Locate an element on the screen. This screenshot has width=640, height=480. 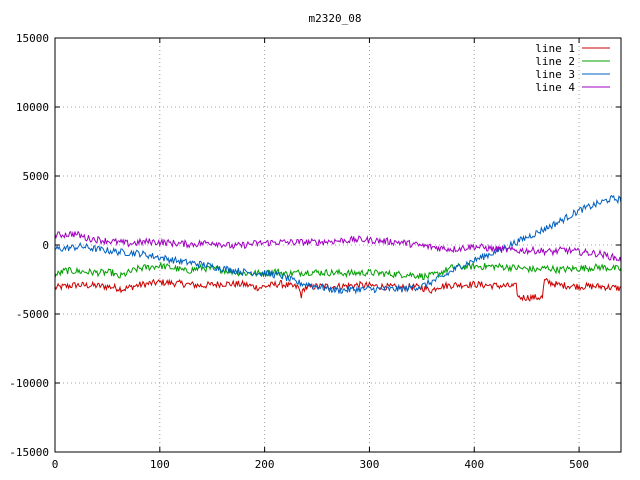
y-tick-label: 15000 is located at coordinates (32, 38).